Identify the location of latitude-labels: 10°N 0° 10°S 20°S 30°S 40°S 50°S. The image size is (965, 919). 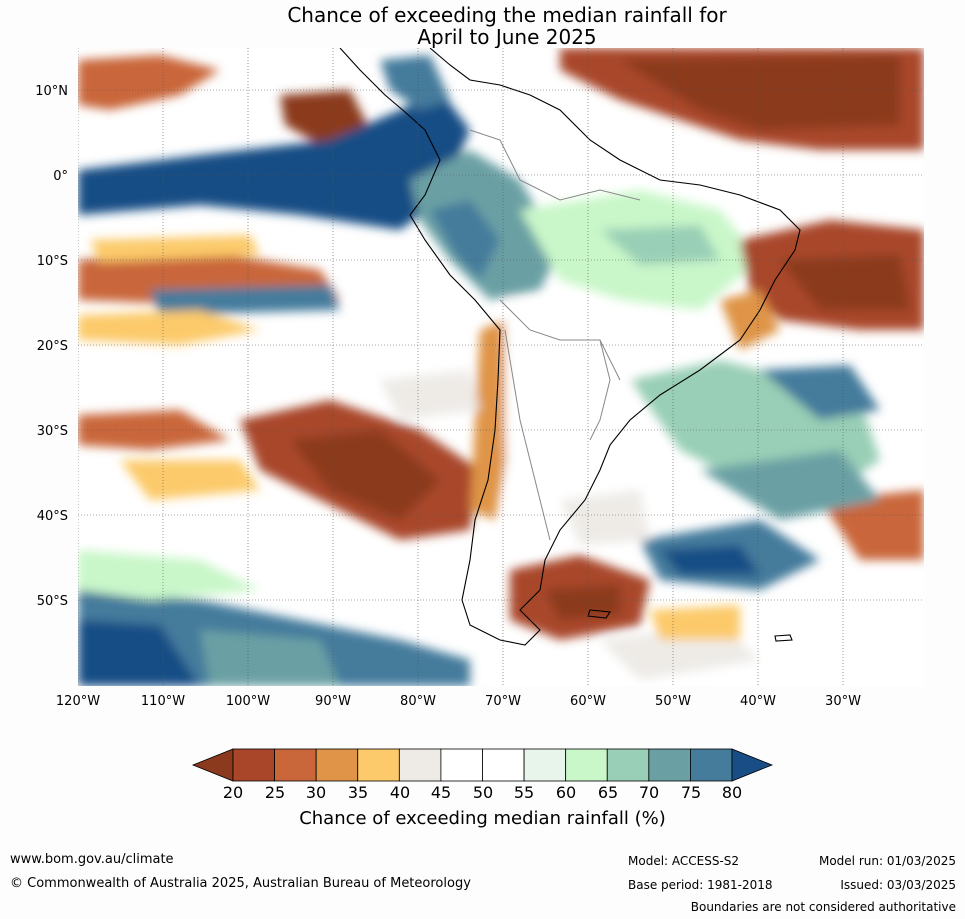
(51, 346).